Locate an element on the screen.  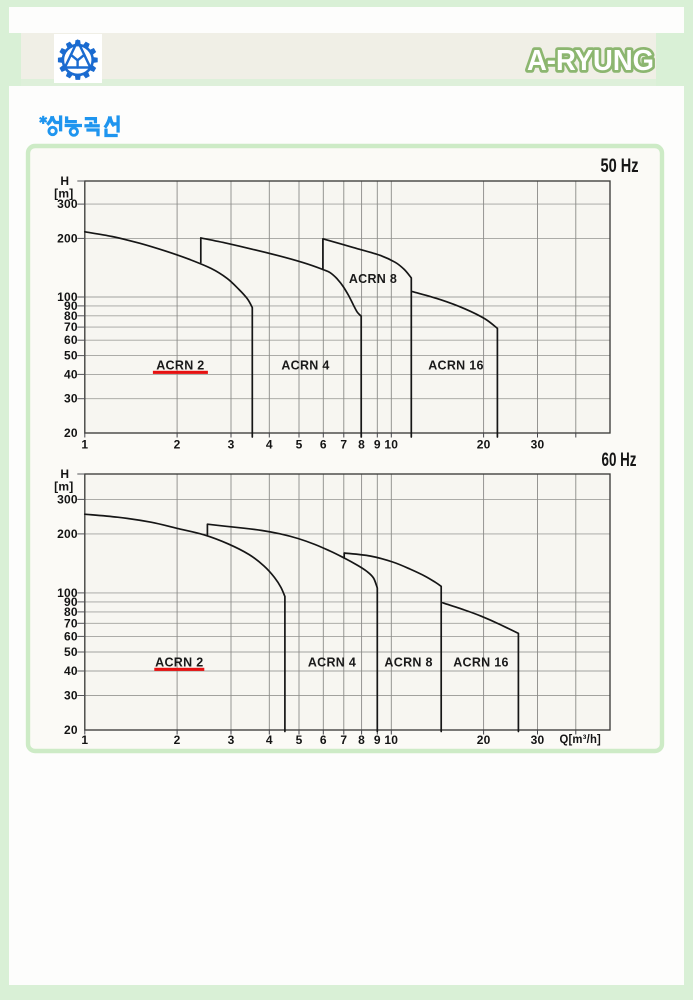
svg-text: 60 Hz is located at coordinates (619, 460).